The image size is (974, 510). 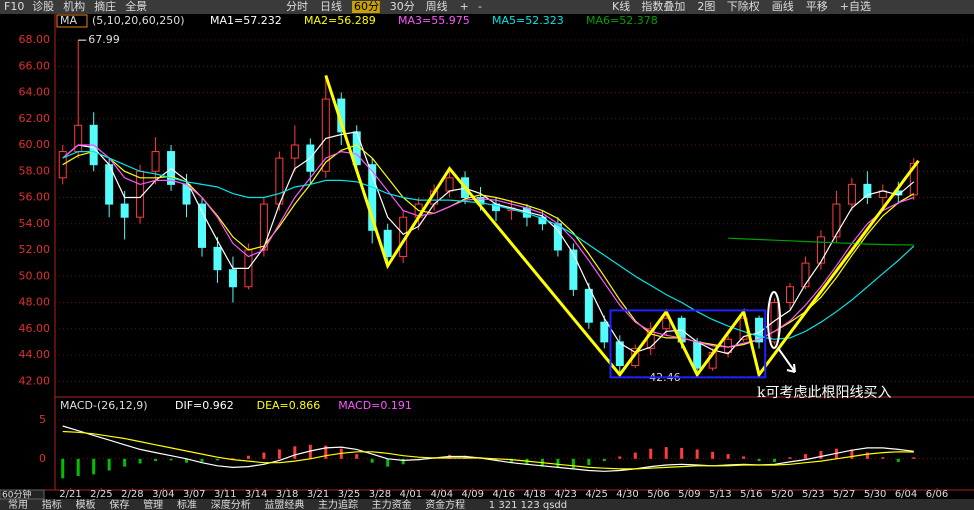 I want to click on high-label: 67.99, so click(x=104, y=39).